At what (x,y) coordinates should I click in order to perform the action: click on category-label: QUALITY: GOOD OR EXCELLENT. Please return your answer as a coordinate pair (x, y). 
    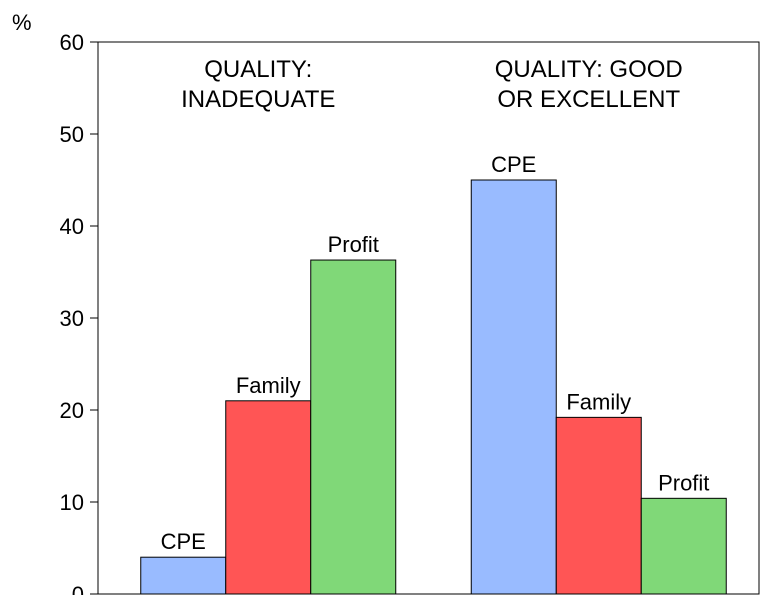
    Looking at the image, I should click on (588, 84).